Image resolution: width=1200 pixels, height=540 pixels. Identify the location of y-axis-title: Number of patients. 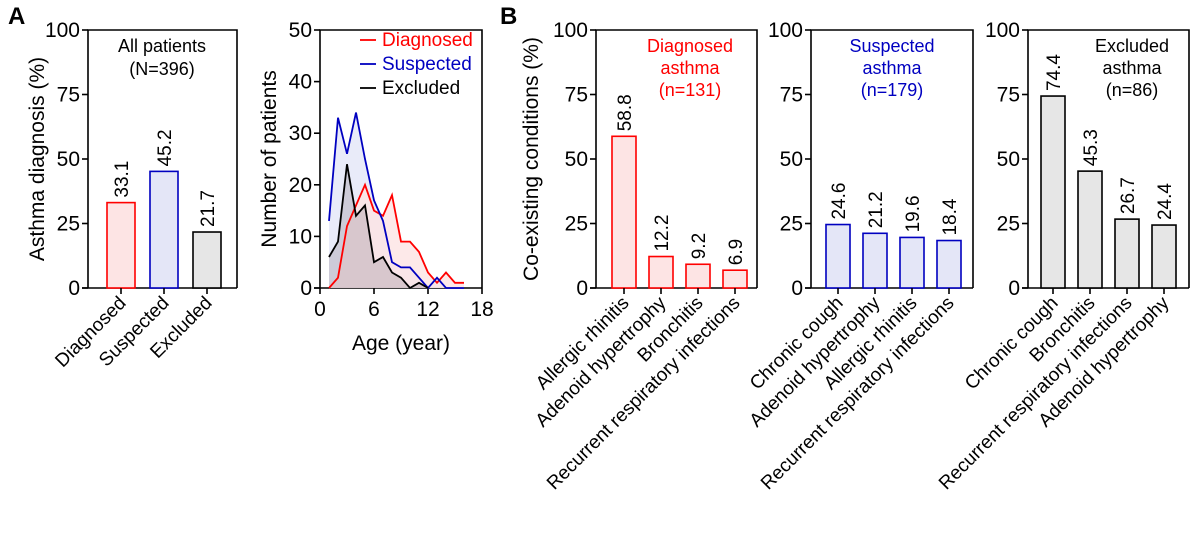
(269, 158).